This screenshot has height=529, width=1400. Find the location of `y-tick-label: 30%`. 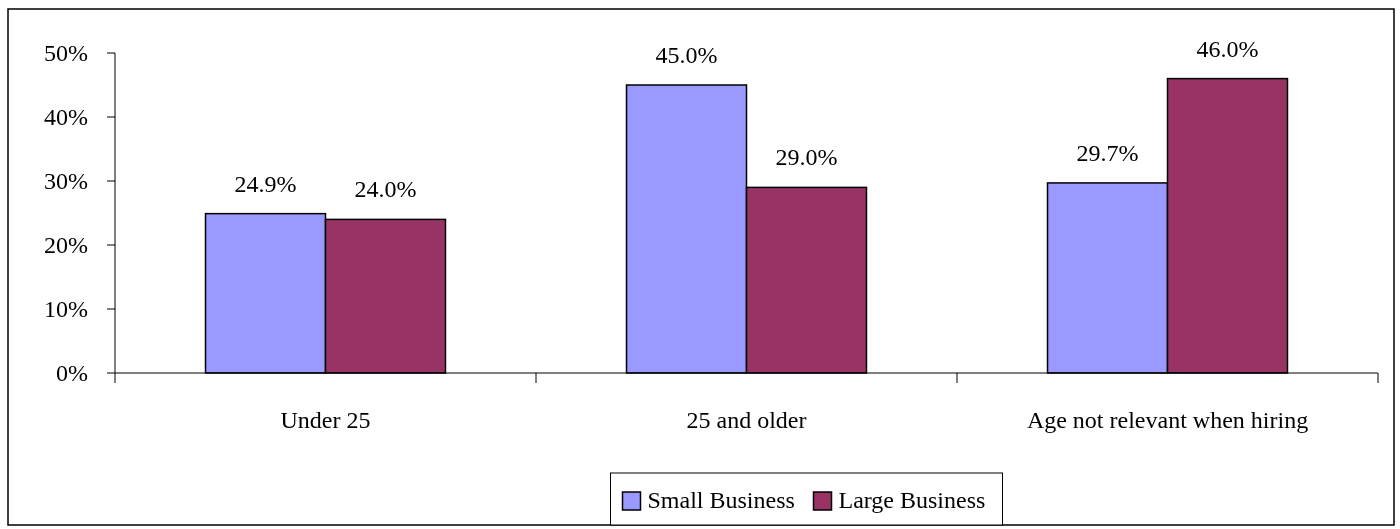

y-tick-label: 30% is located at coordinates (66, 181).